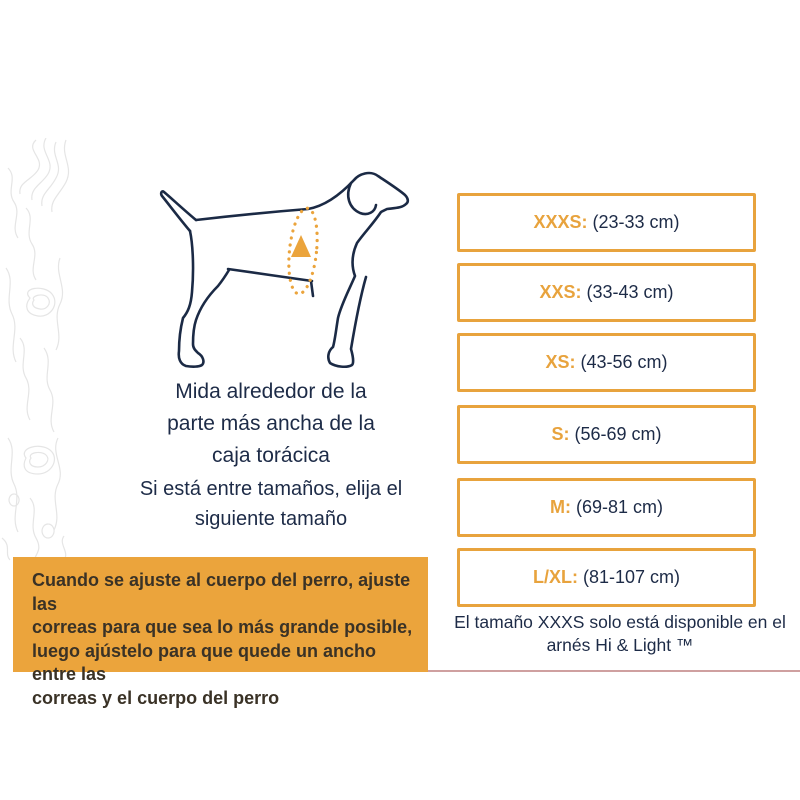 The height and width of the screenshot is (800, 800). Describe the element at coordinates (629, 577) in the screenshot. I see `size-range: (81-107 cm)` at that location.